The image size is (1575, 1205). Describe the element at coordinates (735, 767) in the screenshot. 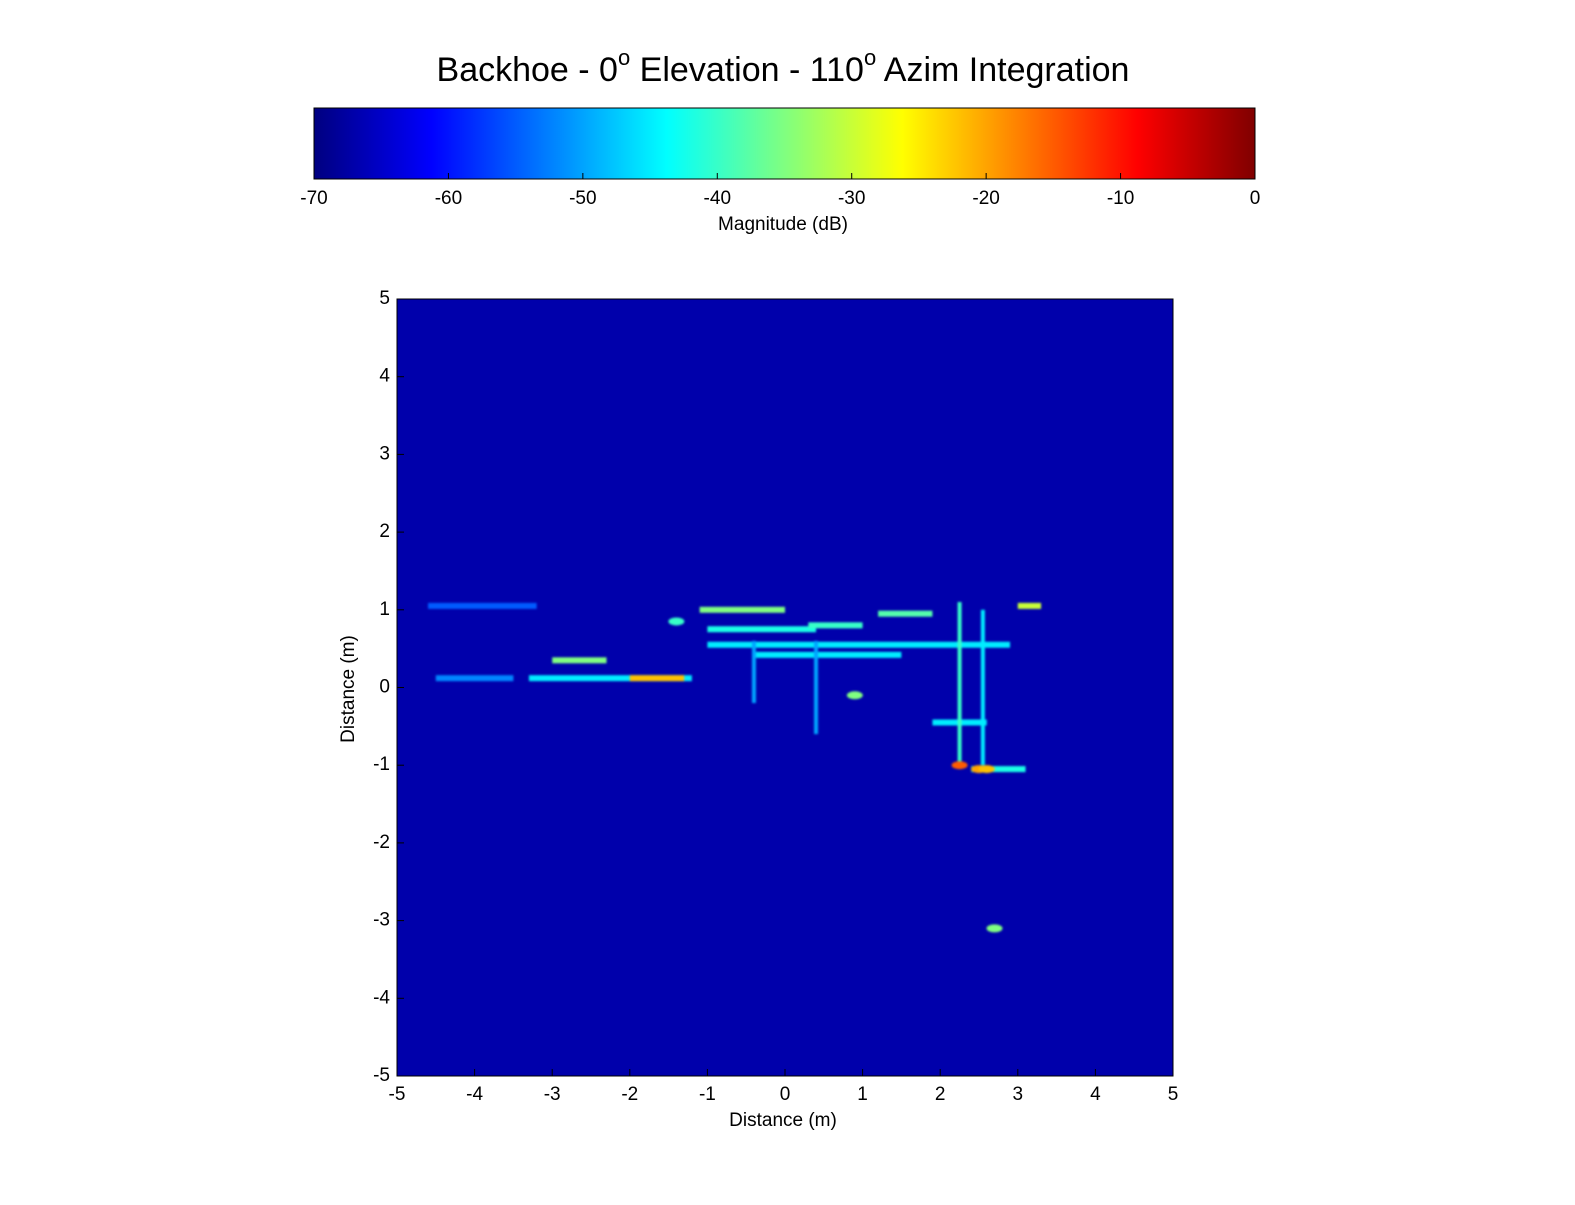

I see `heatmap-features` at that location.